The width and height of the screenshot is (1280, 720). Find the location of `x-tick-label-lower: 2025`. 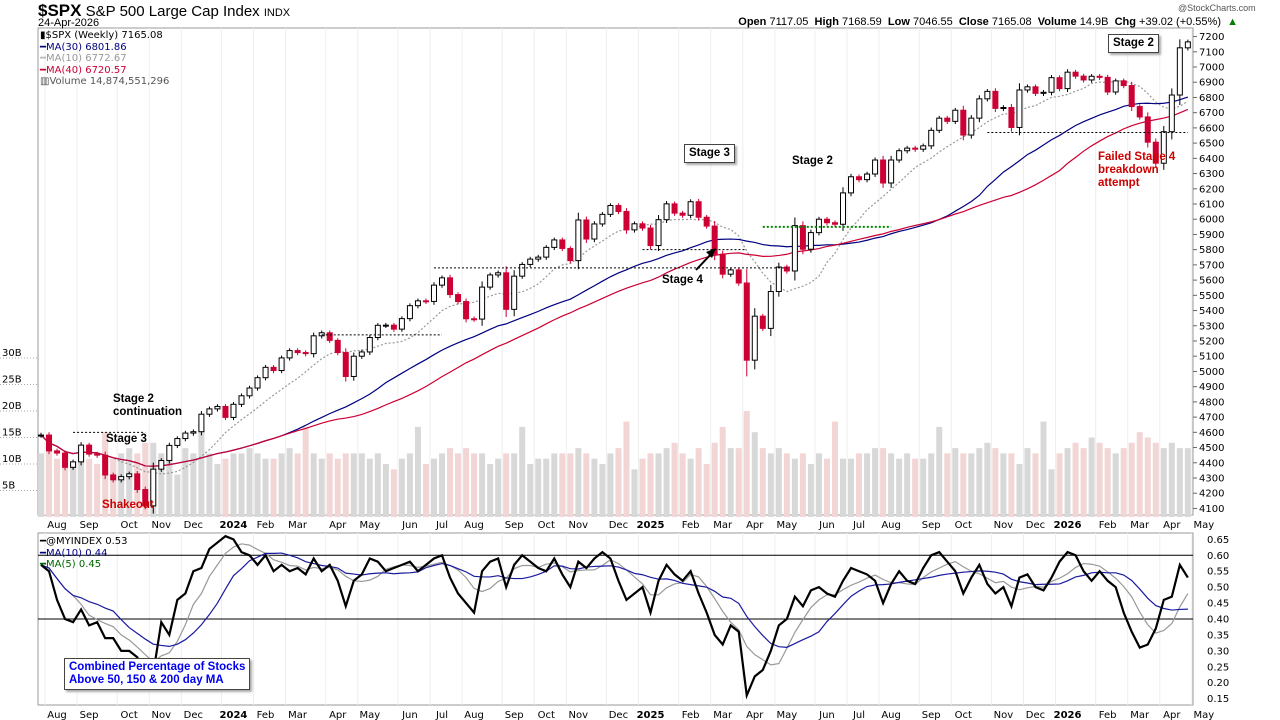

x-tick-label-lower: 2025 is located at coordinates (651, 715).